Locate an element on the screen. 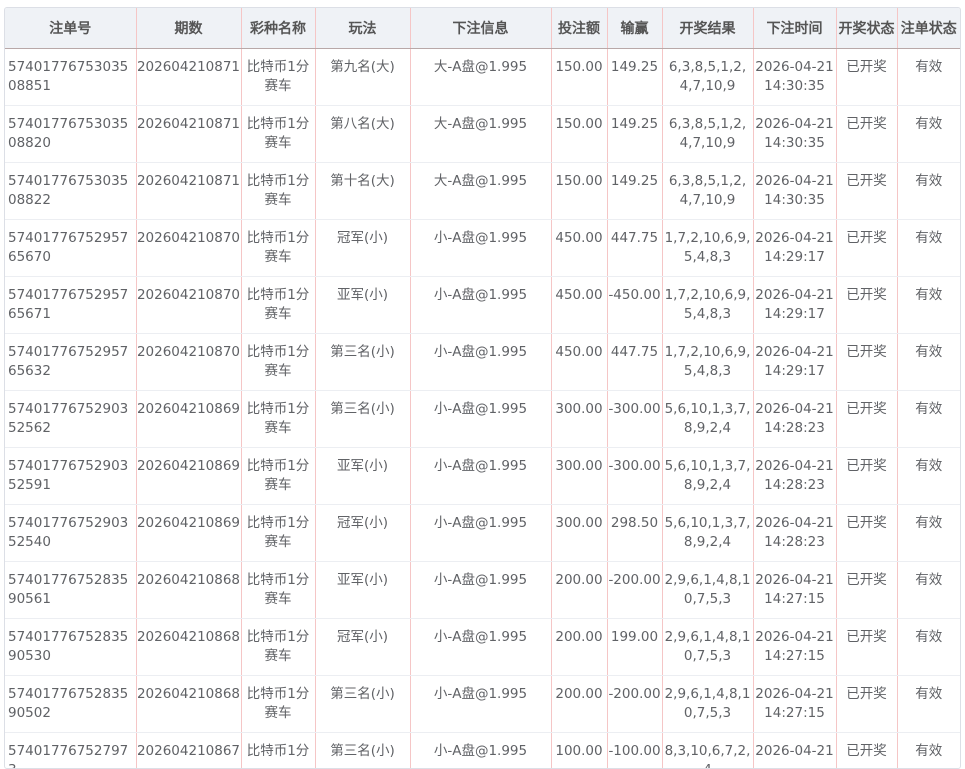  column-header-play-type: 玩法 is located at coordinates (362, 28).